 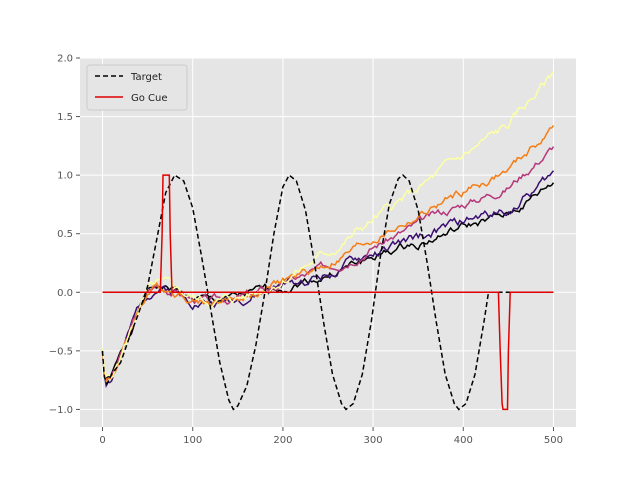 What do you see at coordinates (282, 440) in the screenshot?
I see `x-tick-label: 200` at bounding box center [282, 440].